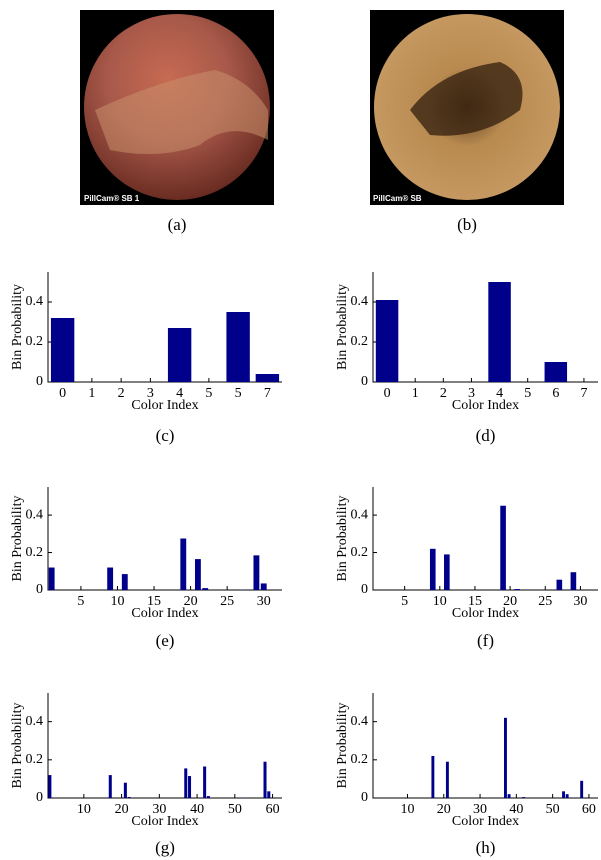  I want to click on caption: (c), so click(165, 435).